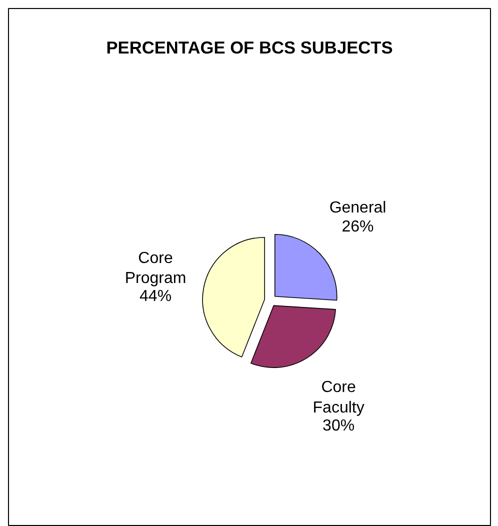 This screenshot has width=498, height=526. I want to click on data-label: 30%, so click(338, 425).